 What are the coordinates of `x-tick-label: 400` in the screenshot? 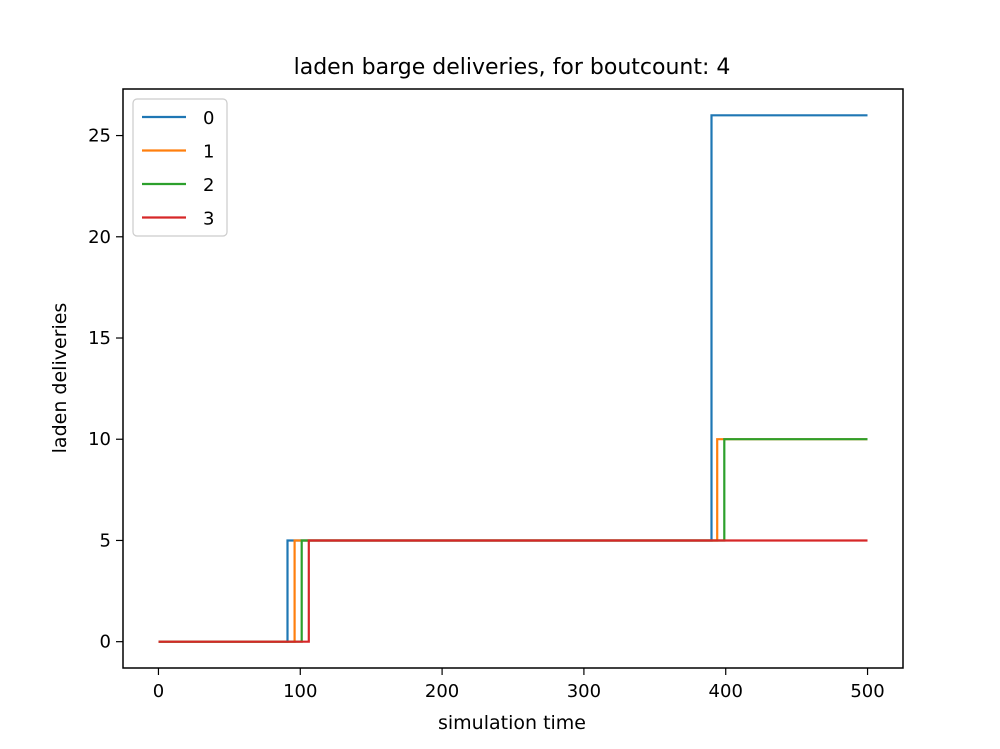 It's located at (726, 691).